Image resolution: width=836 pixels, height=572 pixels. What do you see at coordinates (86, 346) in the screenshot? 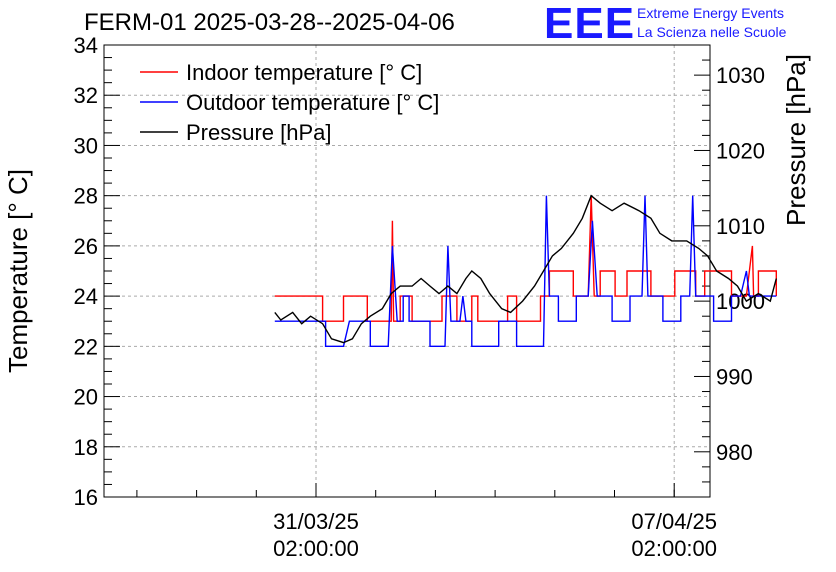
I see `y-tick-label: 22` at bounding box center [86, 346].